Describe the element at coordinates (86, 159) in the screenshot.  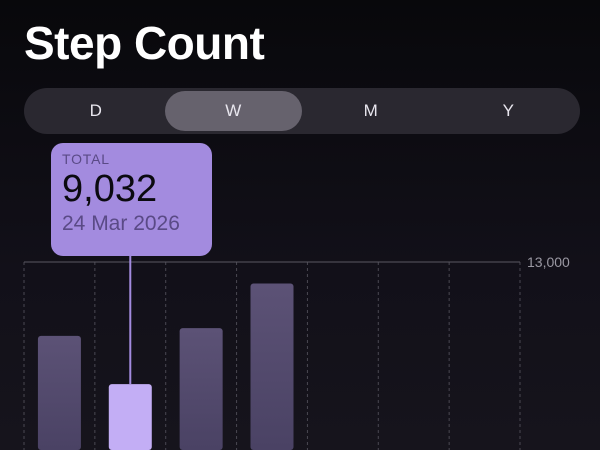
I see `tooltip-label: TOTAL` at that location.